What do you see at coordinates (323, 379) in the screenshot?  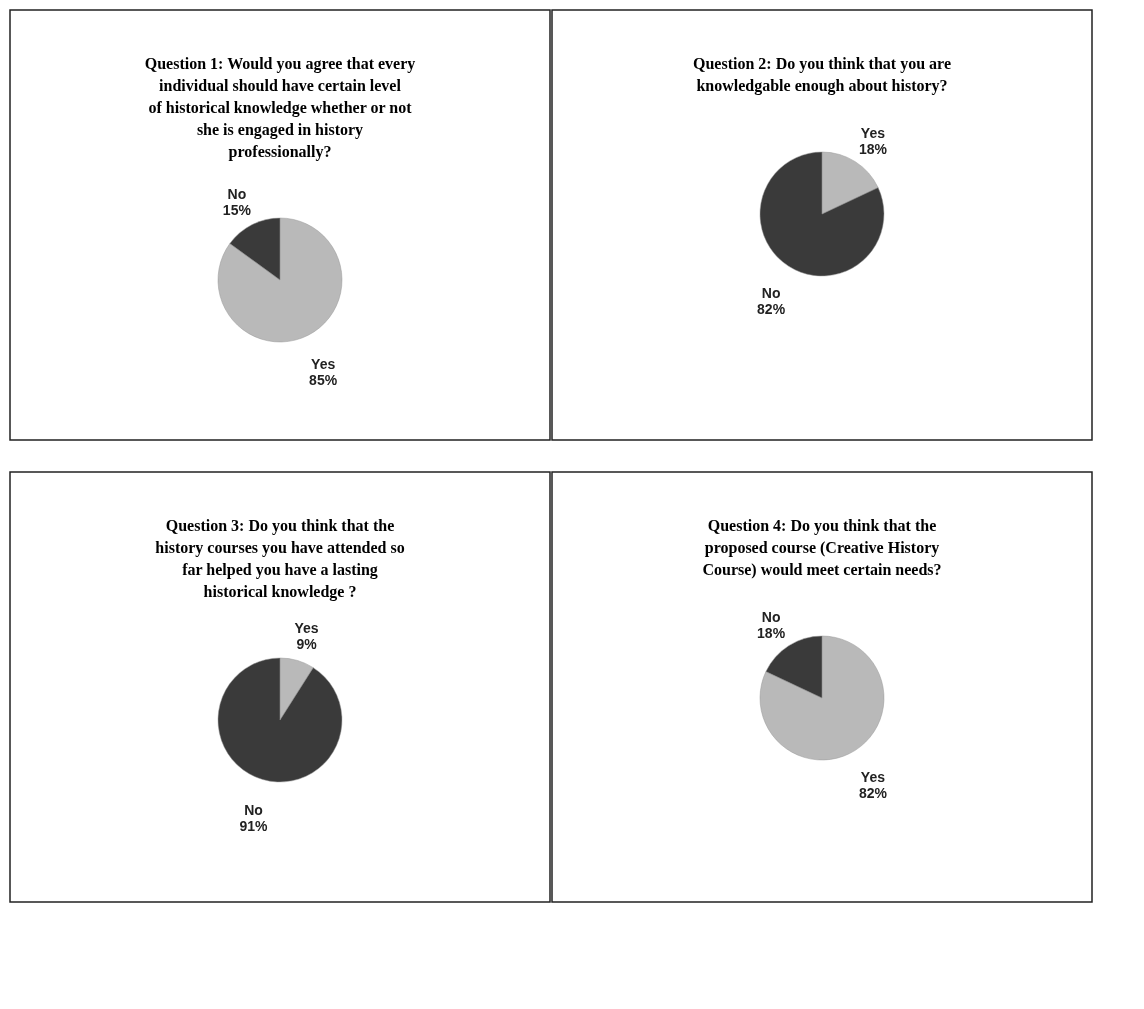 I see `data-label: 85%` at bounding box center [323, 379].